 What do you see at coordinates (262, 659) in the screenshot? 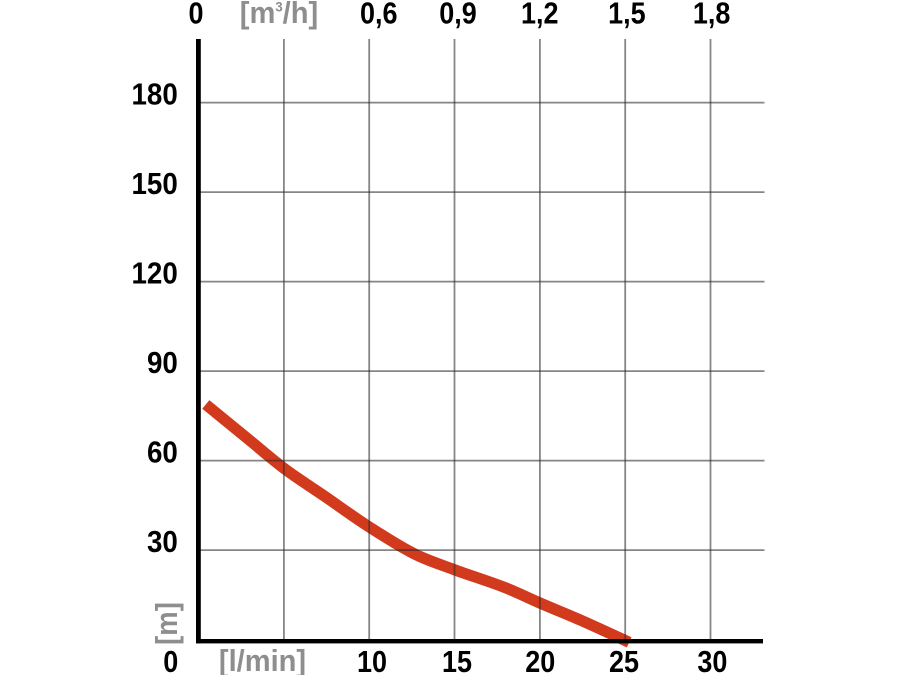
I see `svg-text: [l/min]` at bounding box center [262, 659].